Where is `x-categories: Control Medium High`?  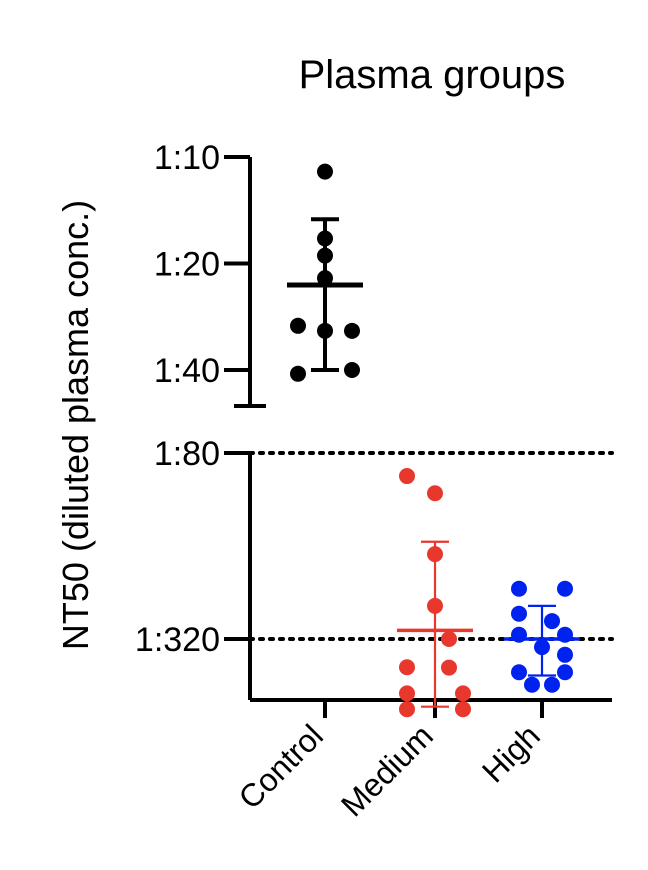
x-categories: Control Medium High is located at coordinates (389, 770).